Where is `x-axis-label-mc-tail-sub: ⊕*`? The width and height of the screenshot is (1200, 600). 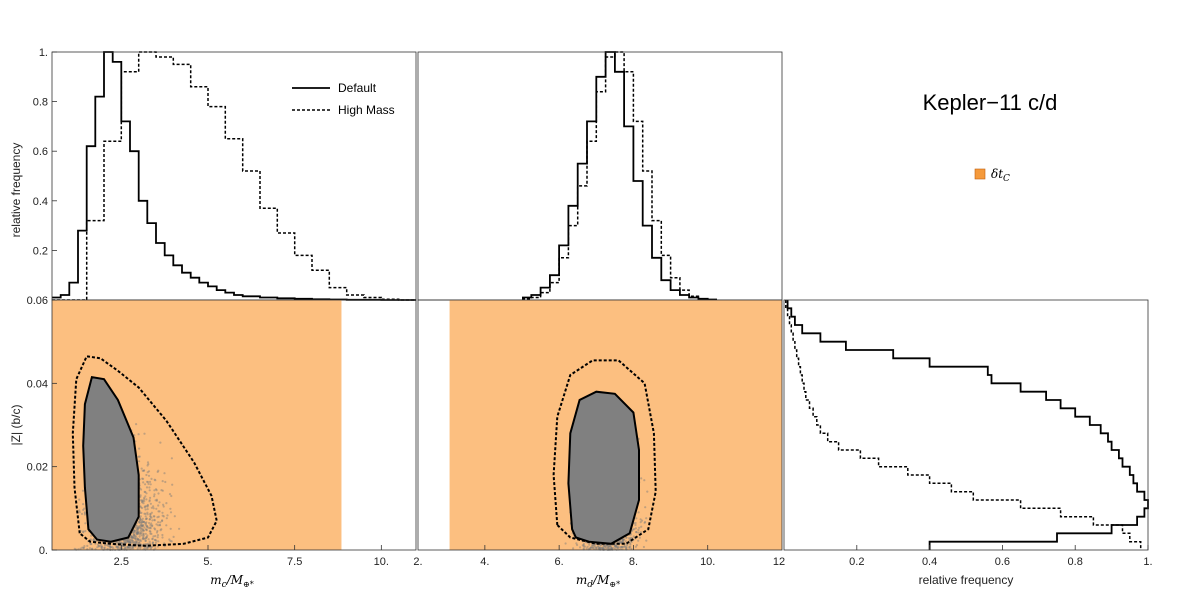 x-axis-label-mc-tail-sub: ⊕* is located at coordinates (248, 584).